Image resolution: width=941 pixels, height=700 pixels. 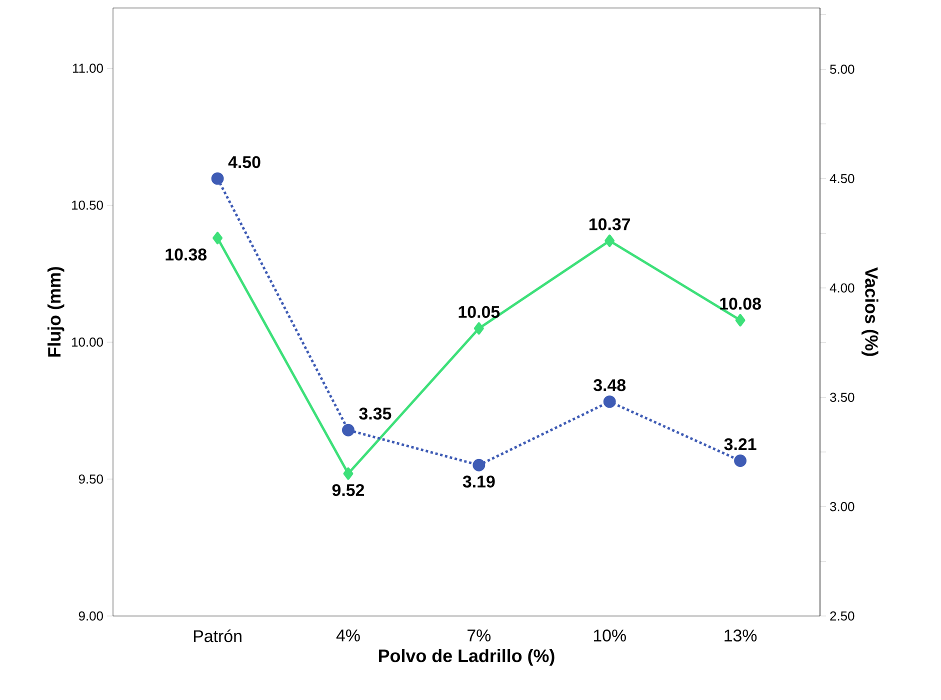 What do you see at coordinates (87, 342) in the screenshot?
I see `y-tick-label: 10.00` at bounding box center [87, 342].